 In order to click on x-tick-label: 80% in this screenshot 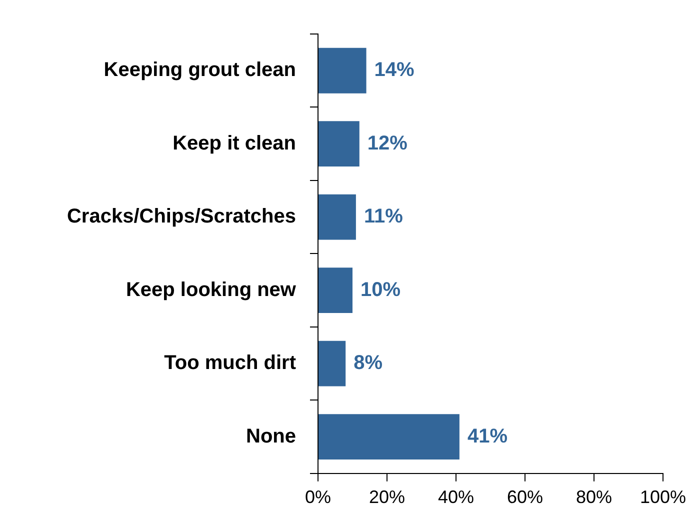, I will do `click(594, 497)`.